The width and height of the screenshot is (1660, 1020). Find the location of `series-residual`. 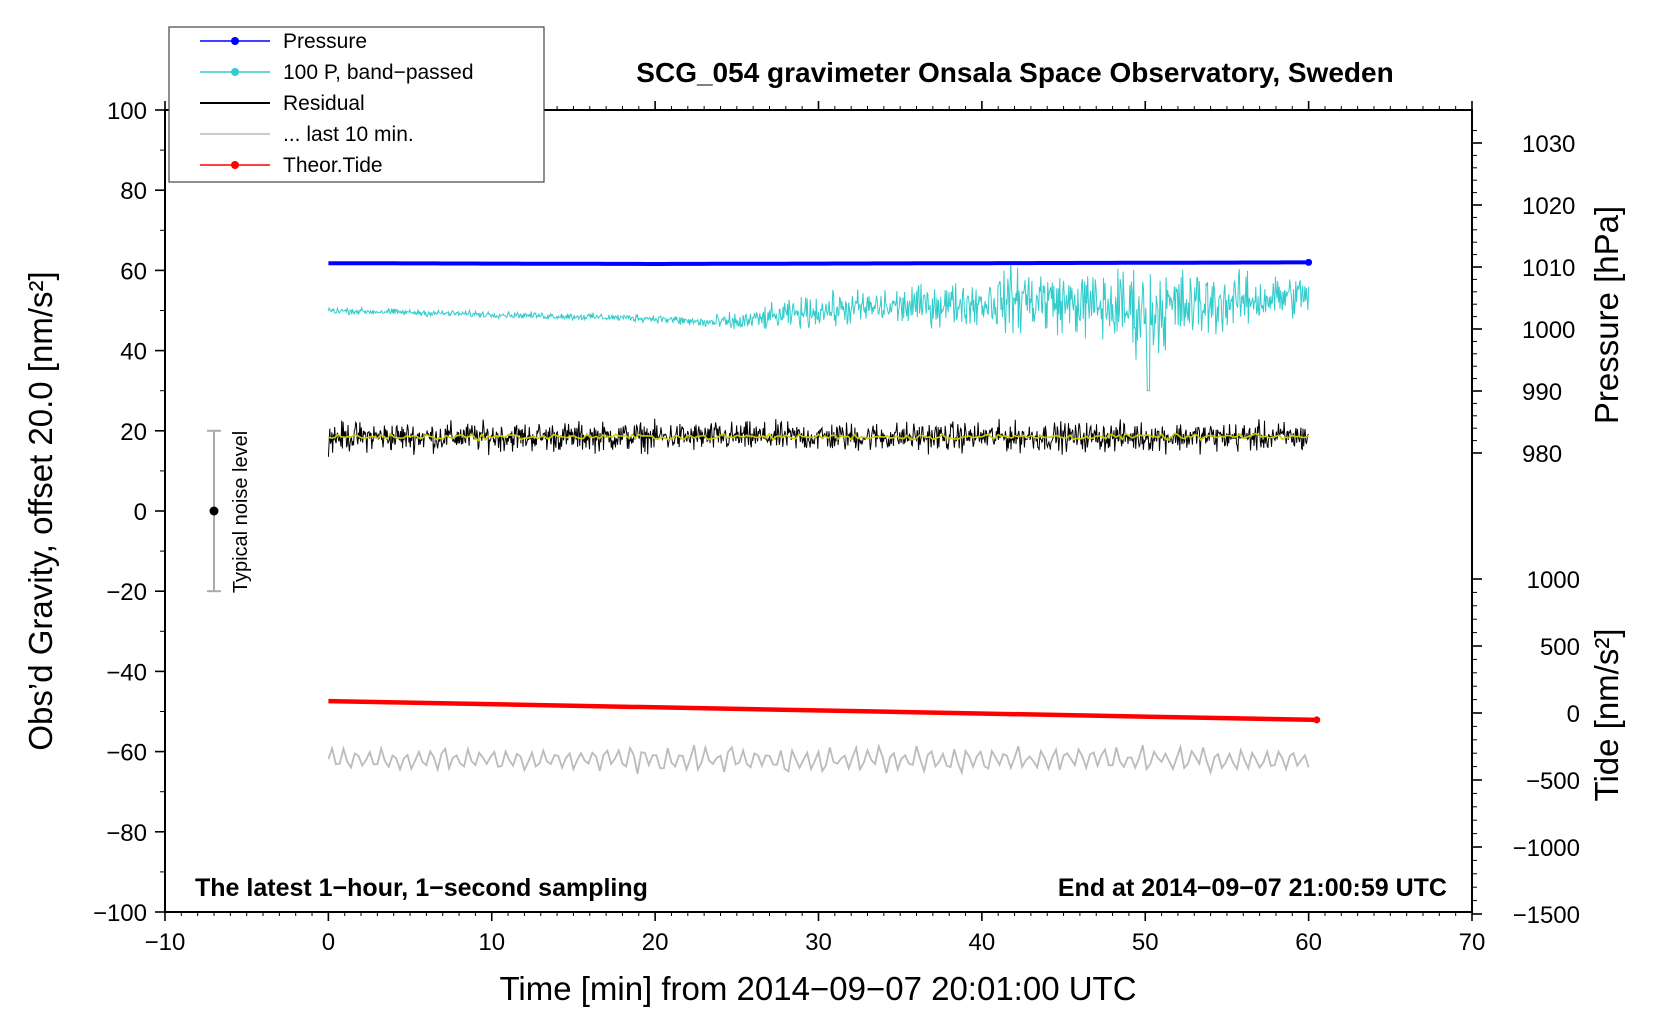

series-residual is located at coordinates (818, 437).